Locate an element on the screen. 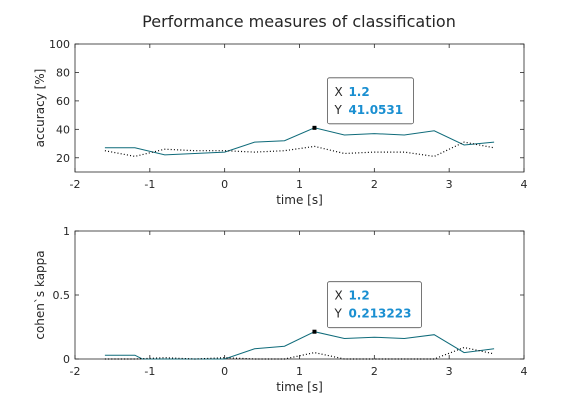 This screenshot has height=406, width=580. accuracy-x-tick-label: 2 is located at coordinates (374, 184).